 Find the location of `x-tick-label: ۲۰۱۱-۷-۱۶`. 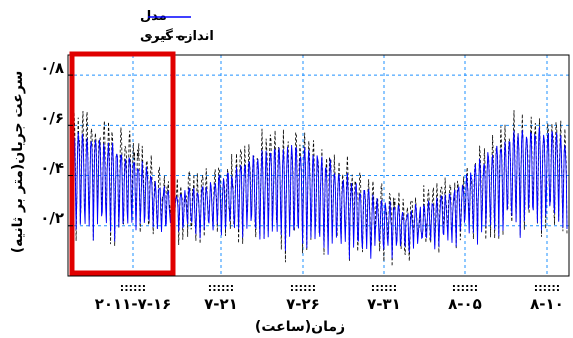

x-tick-label: ۲۰۱۱-۷-۱۶ is located at coordinates (133, 304).